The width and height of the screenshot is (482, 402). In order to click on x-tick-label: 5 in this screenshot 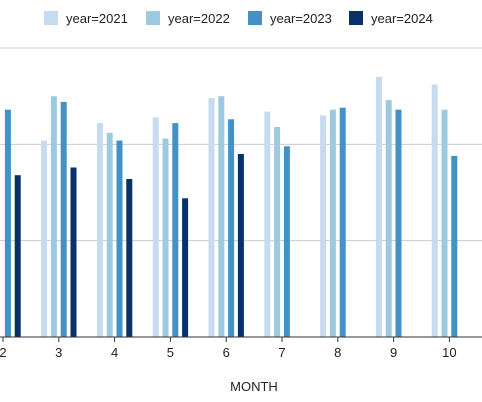, I will do `click(170, 352)`.